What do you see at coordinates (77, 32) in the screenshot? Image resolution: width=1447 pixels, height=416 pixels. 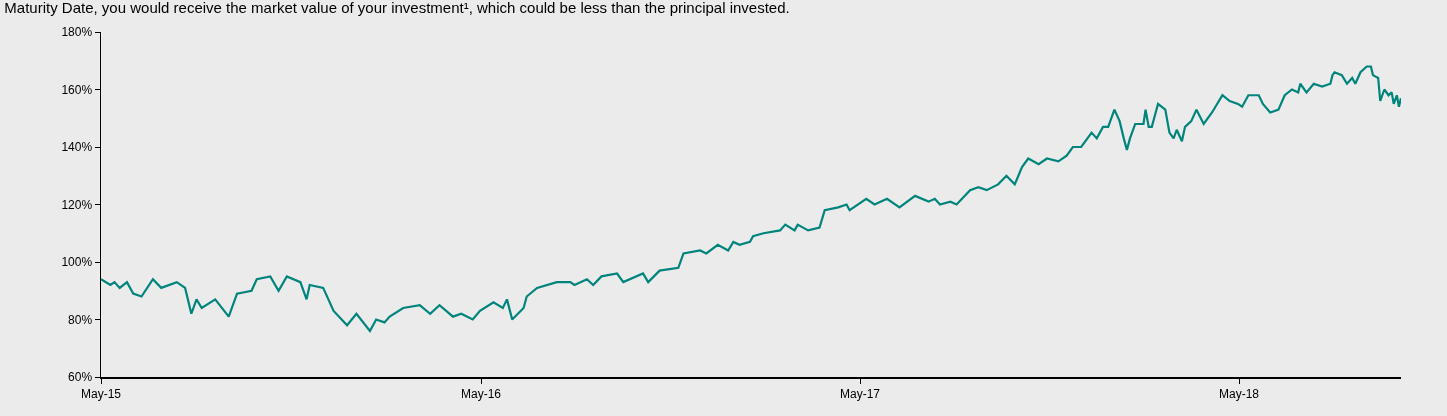 I see `y-tick-label: 180%` at bounding box center [77, 32].